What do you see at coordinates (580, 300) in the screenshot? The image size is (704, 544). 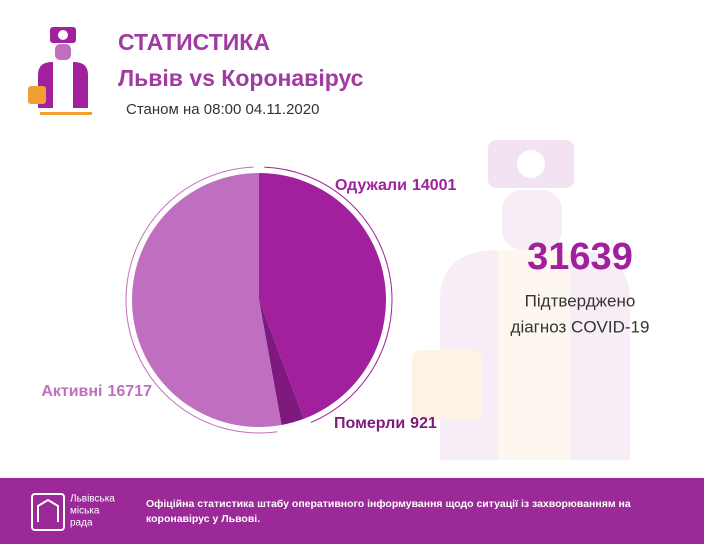 I see `total-caption: Підтверджено` at bounding box center [580, 300].